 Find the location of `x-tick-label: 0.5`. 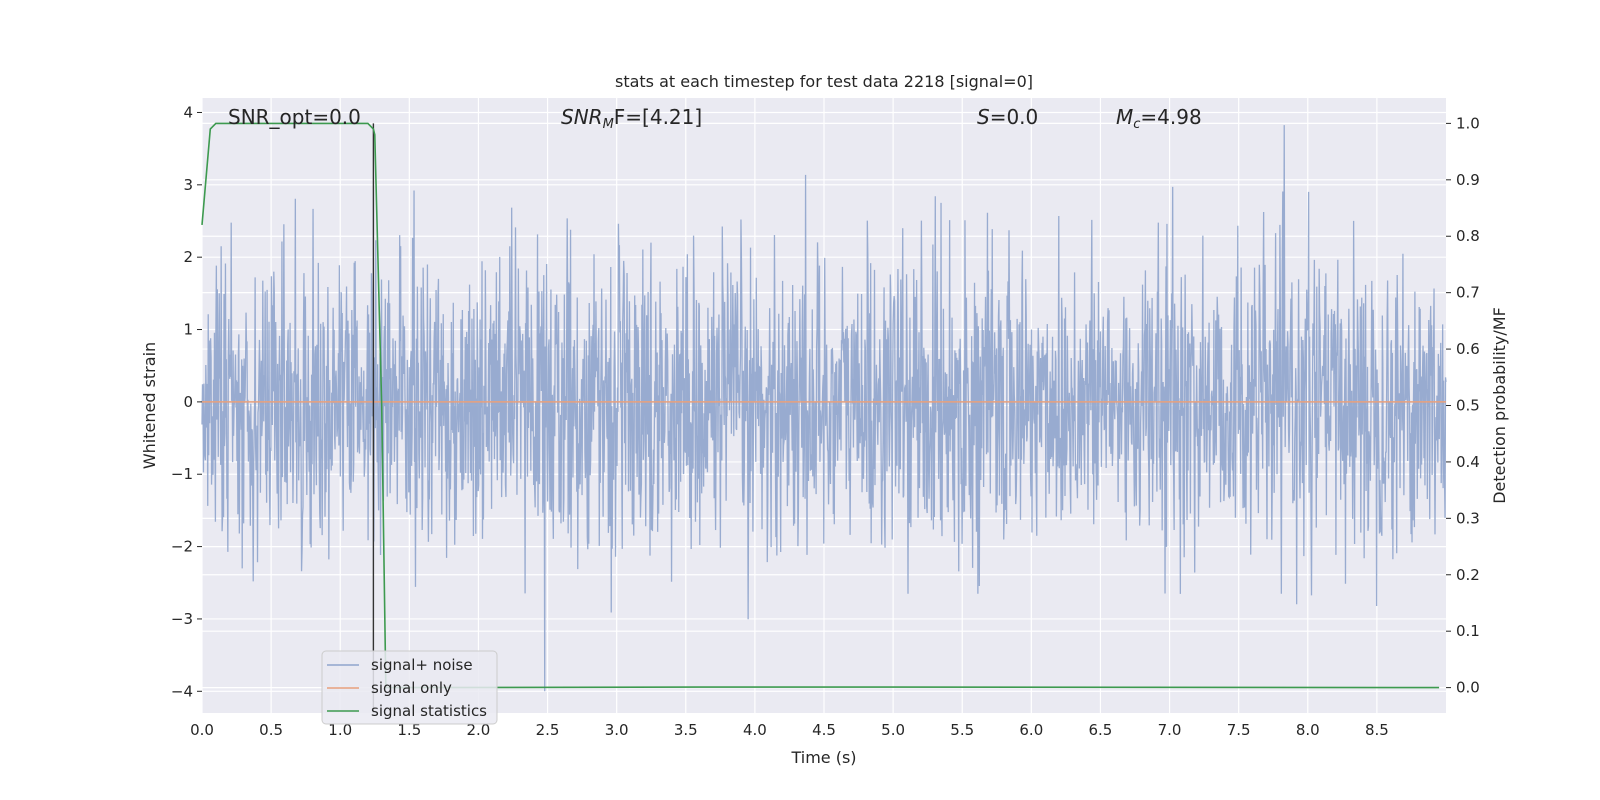

x-tick-label: 0.5 is located at coordinates (271, 730).